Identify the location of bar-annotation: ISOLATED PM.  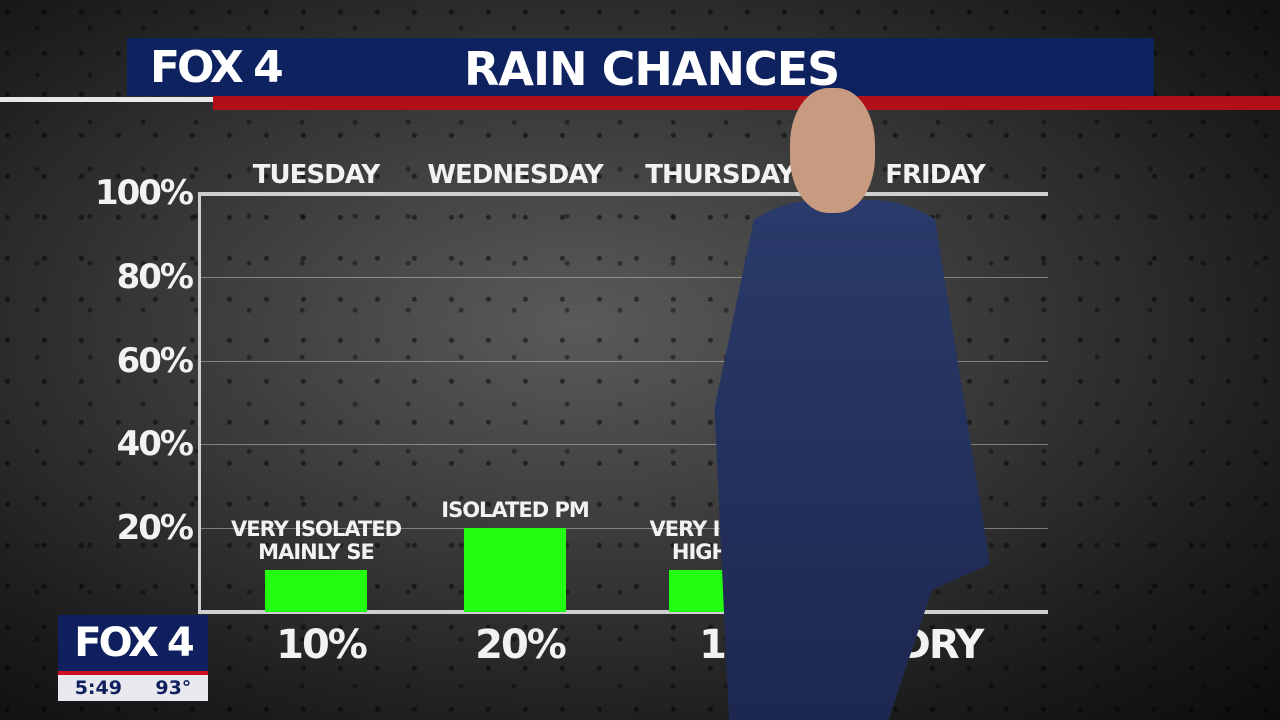
(515, 510).